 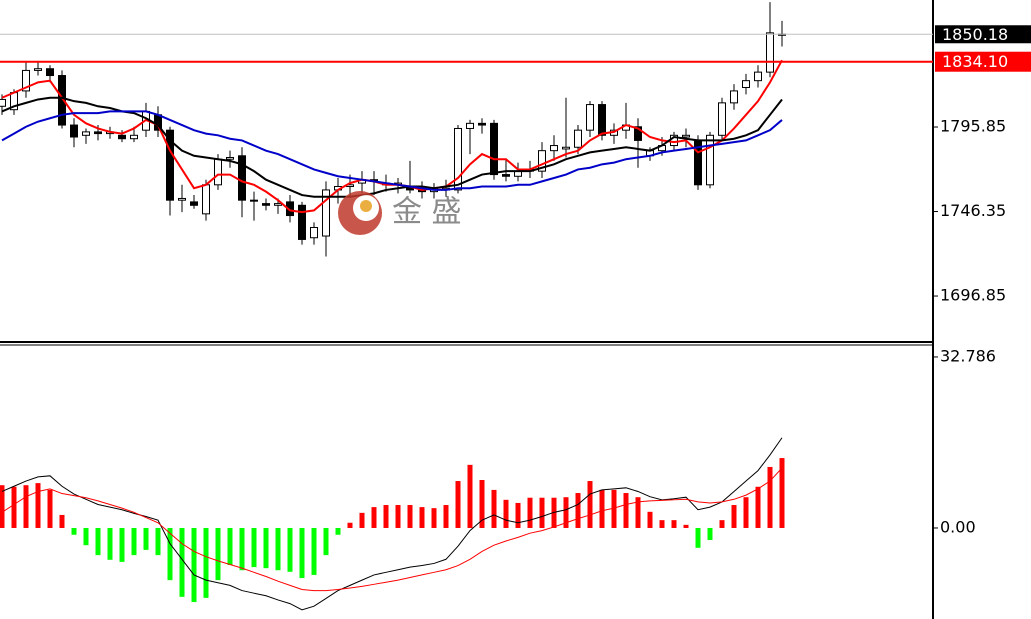 What do you see at coordinates (975, 34) in the screenshot?
I see `last-price-label: 1850.18` at bounding box center [975, 34].